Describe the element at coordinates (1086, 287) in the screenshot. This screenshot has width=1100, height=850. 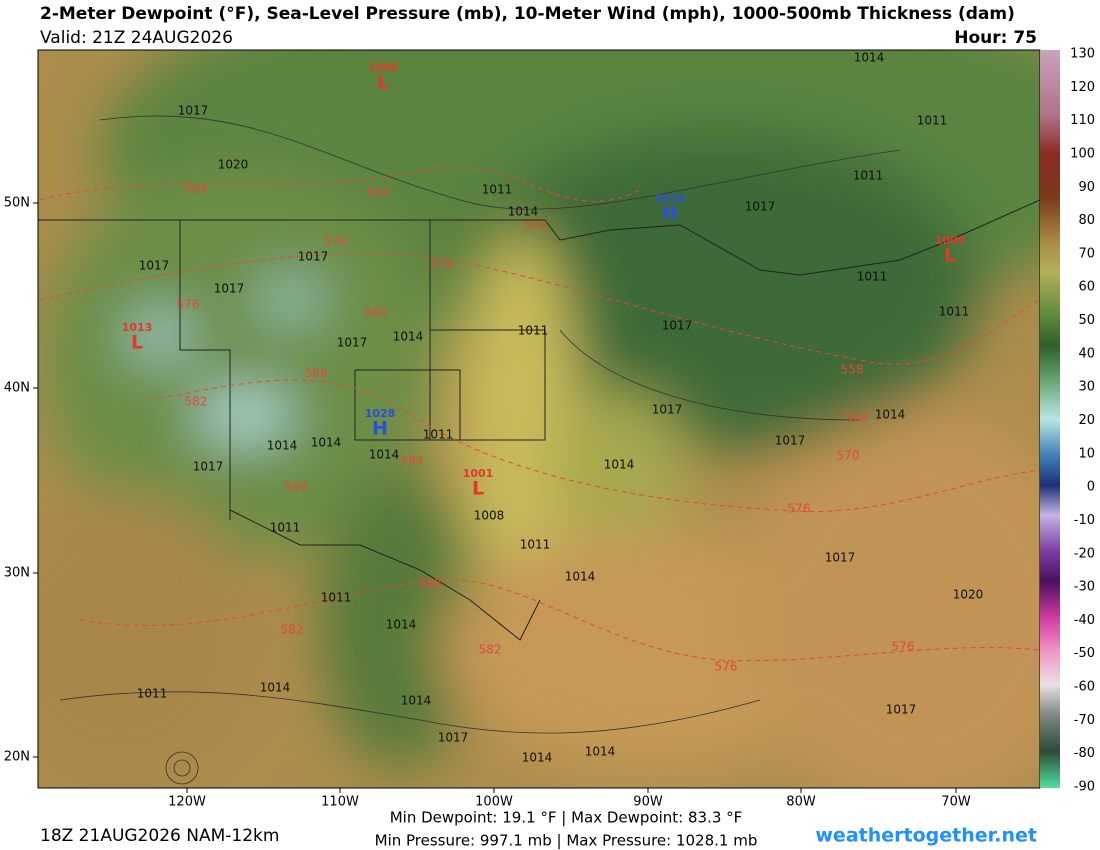
I see `colorbar-label: 60` at that location.